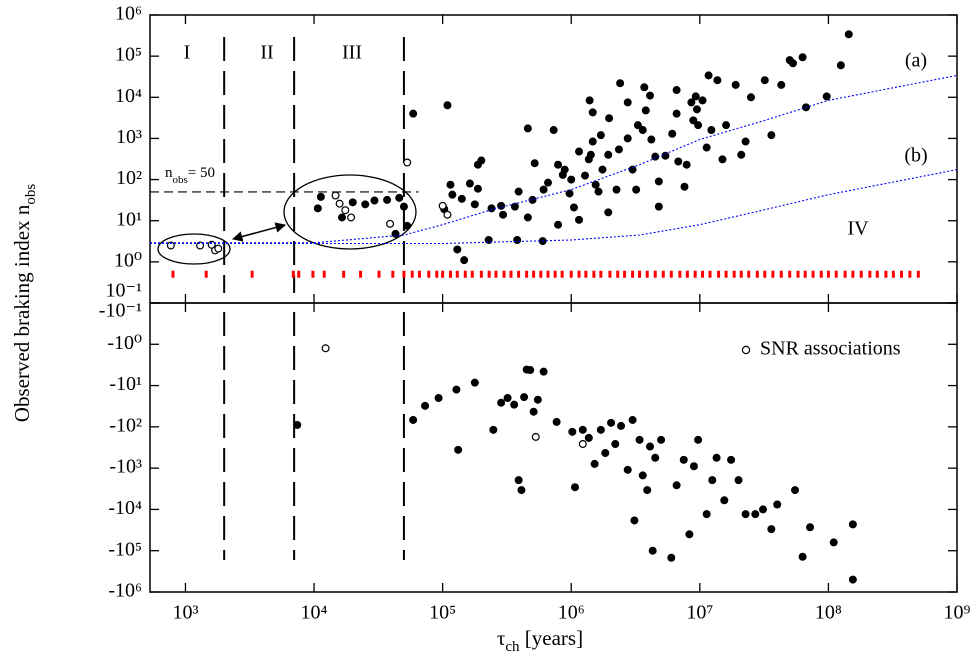 The image size is (977, 659). I want to click on y-tick-label: 10⁰, so click(128, 260).